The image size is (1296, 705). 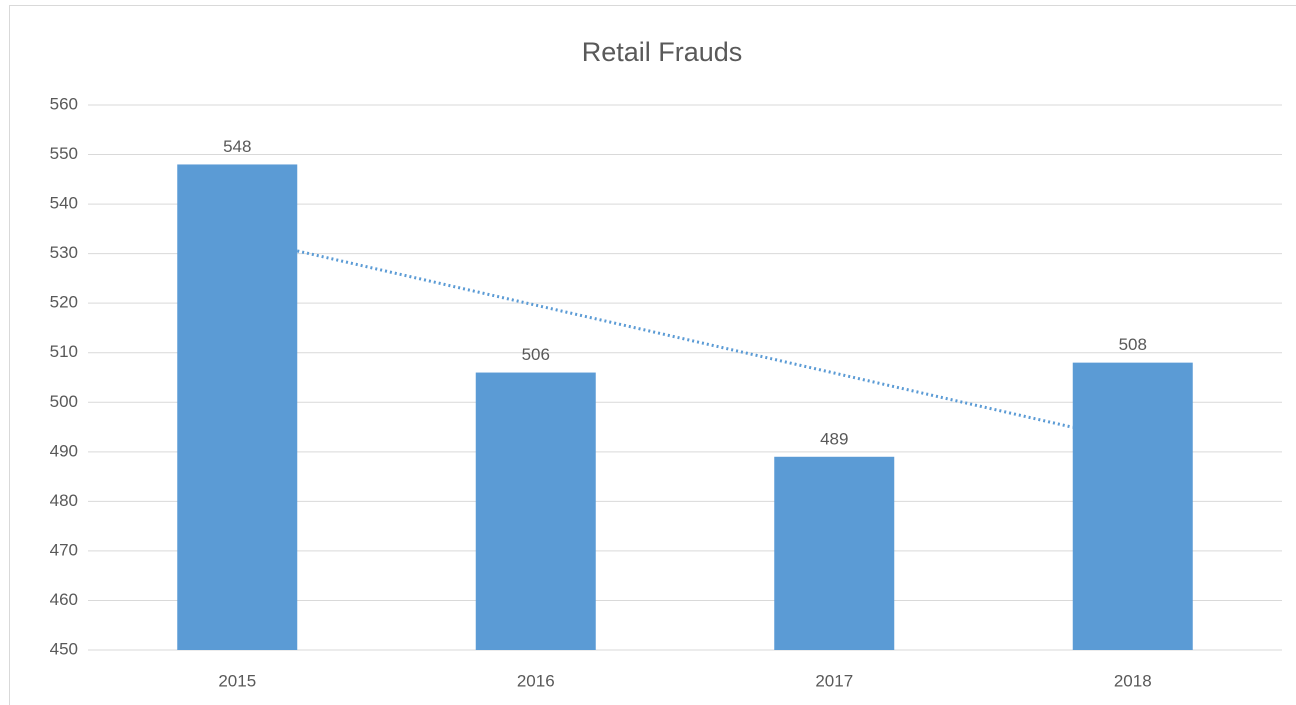 I want to click on y-tick-label: 470, so click(x=64, y=549).